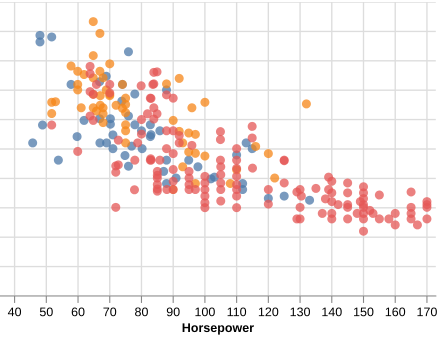 The height and width of the screenshot is (340, 447). What do you see at coordinates (173, 311) in the screenshot?
I see `x-tick-label: 90` at bounding box center [173, 311].